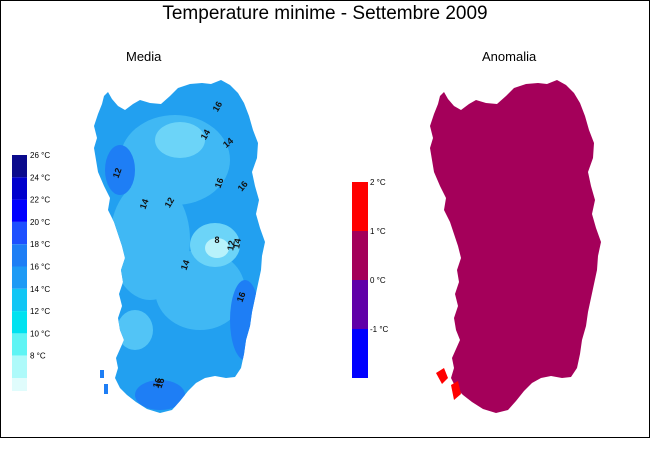  Describe the element at coordinates (40, 244) in the screenshot. I see `media-legend-label: 18 °C` at that location.